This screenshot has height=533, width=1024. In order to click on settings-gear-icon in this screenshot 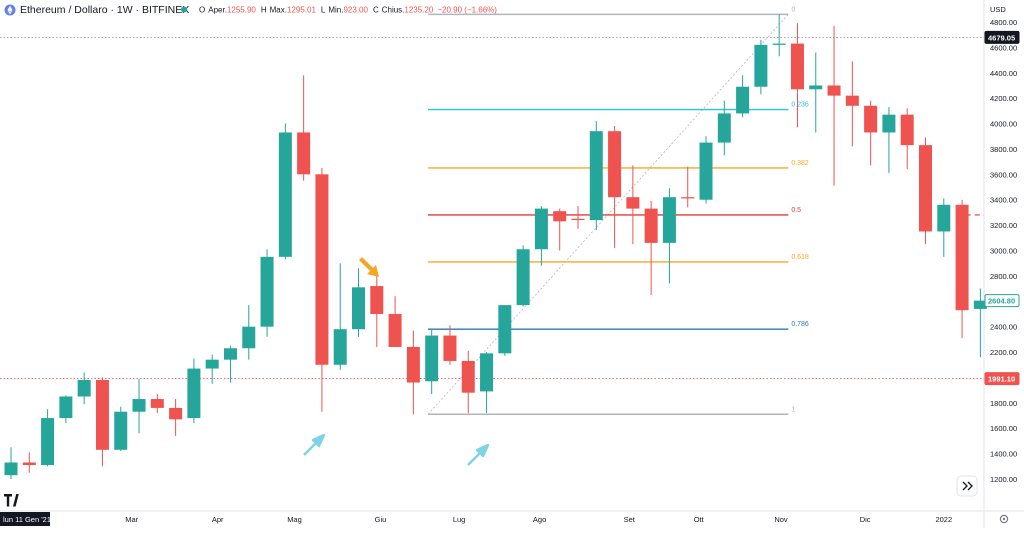, I will do `click(1004, 519)`.